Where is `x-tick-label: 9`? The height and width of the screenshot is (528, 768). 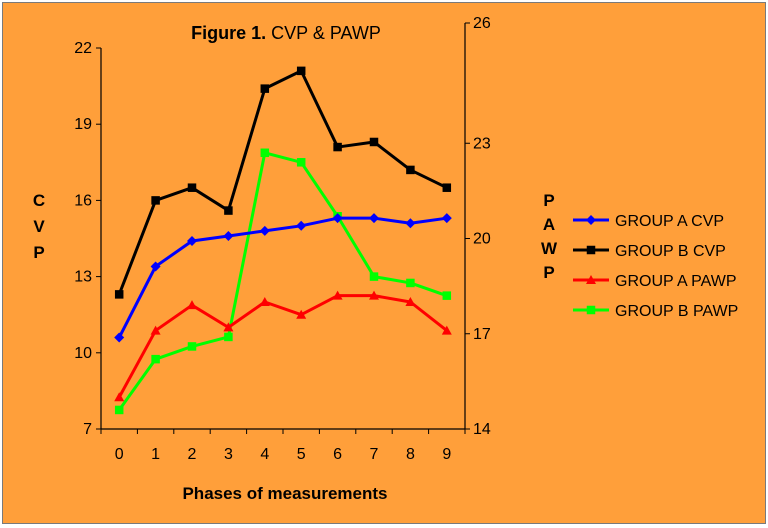
x-tick-label: 9 is located at coordinates (446, 454).